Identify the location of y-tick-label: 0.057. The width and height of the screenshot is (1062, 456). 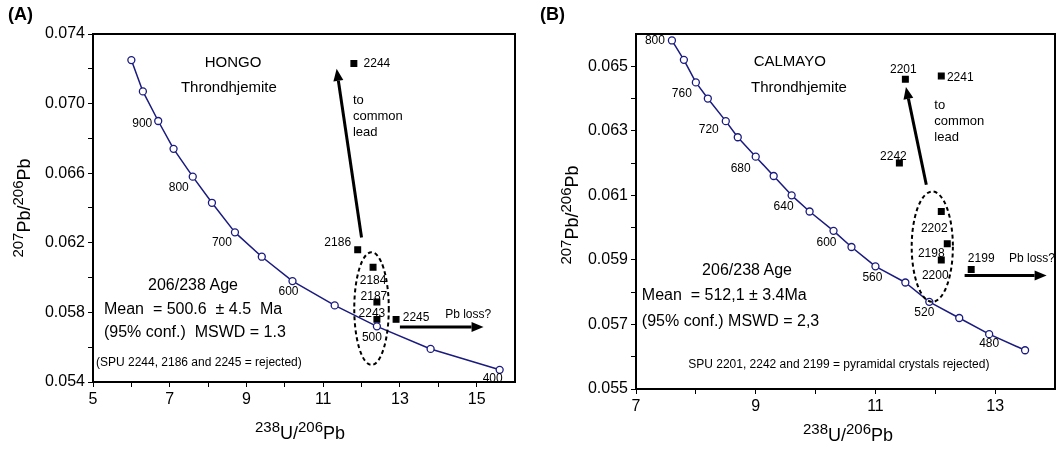
(608, 323).